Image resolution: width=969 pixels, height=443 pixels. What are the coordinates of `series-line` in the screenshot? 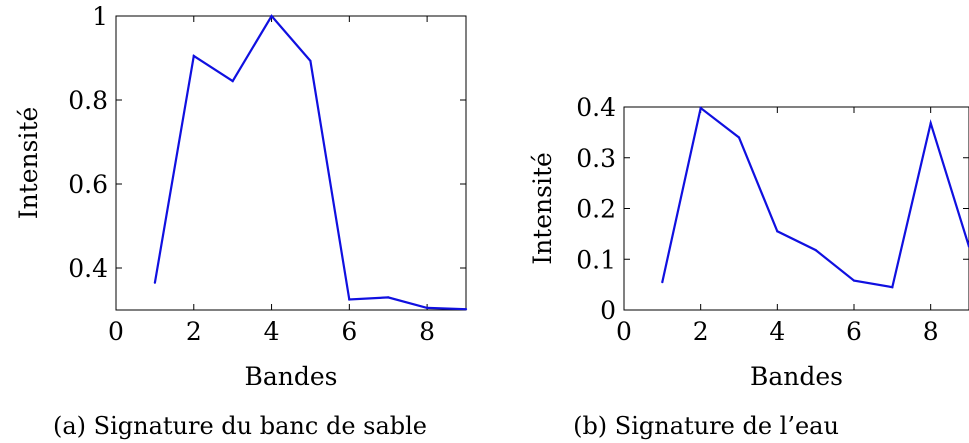 It's located at (815, 197).